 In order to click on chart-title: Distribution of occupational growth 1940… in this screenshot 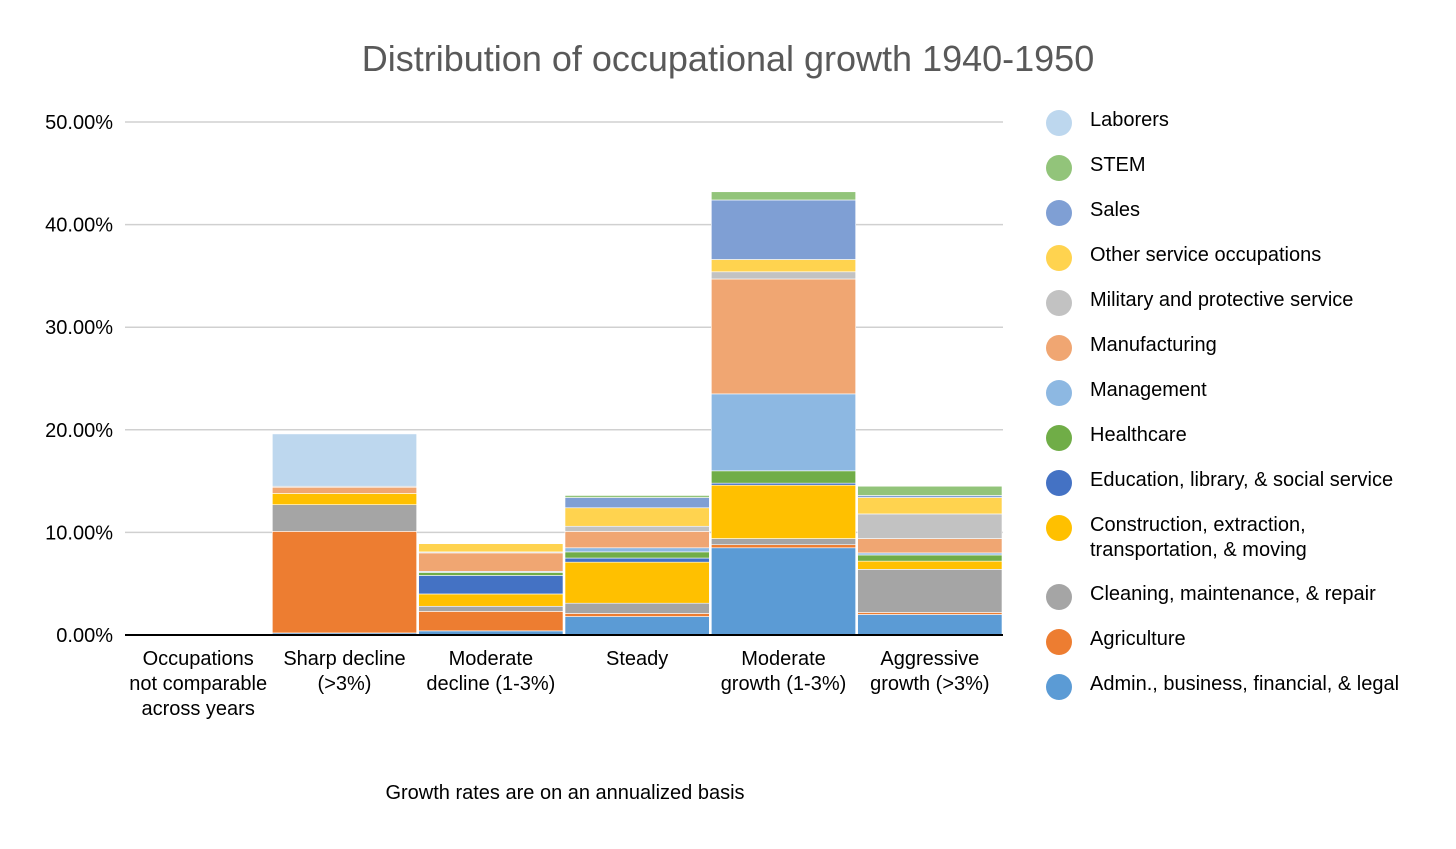, I will do `click(728, 58)`.